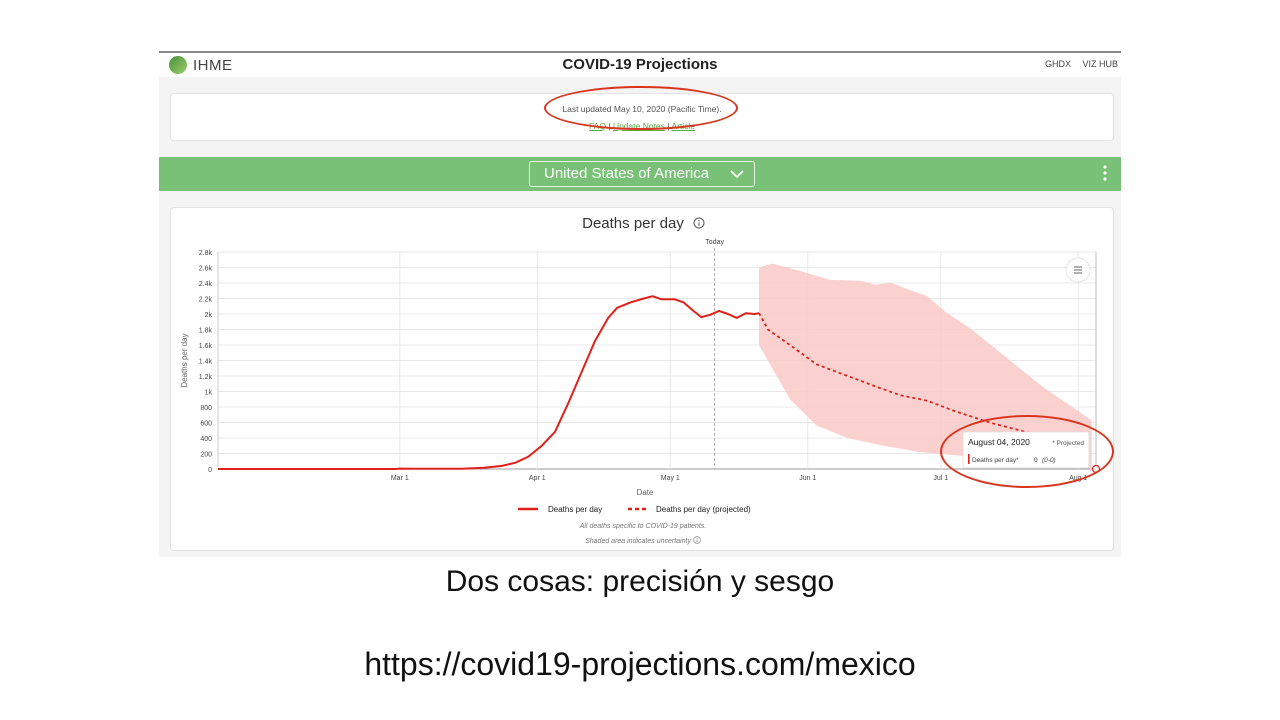  What do you see at coordinates (206, 331) in the screenshot?
I see `y-tick-label: 1.8k` at bounding box center [206, 331].